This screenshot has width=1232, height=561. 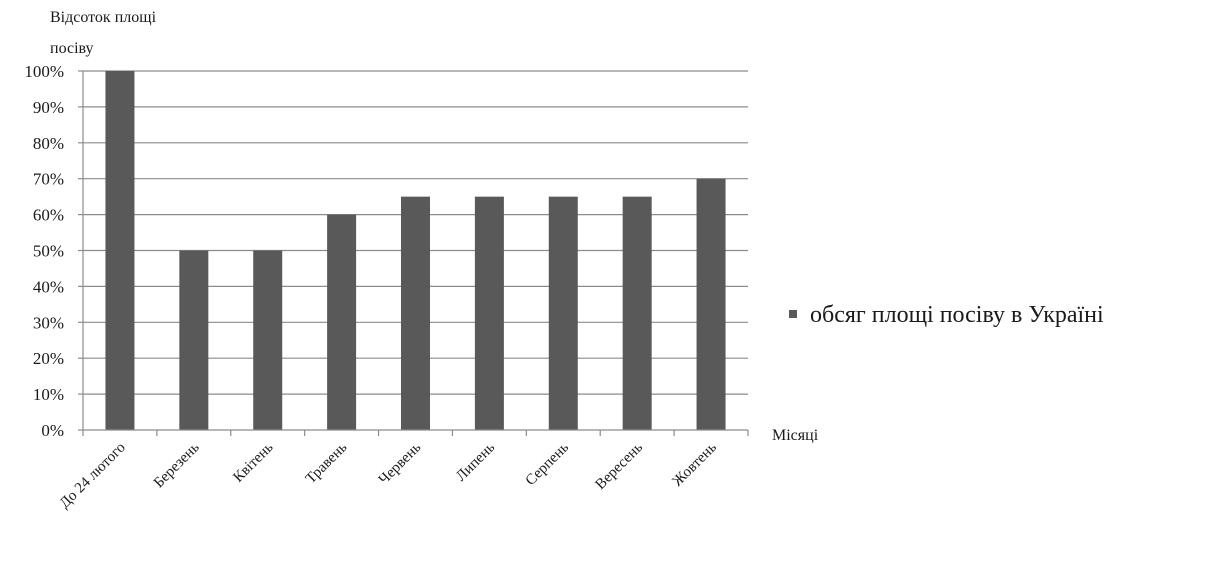 I want to click on legend: обсяг площі посіву в Україні, so click(x=946, y=315).